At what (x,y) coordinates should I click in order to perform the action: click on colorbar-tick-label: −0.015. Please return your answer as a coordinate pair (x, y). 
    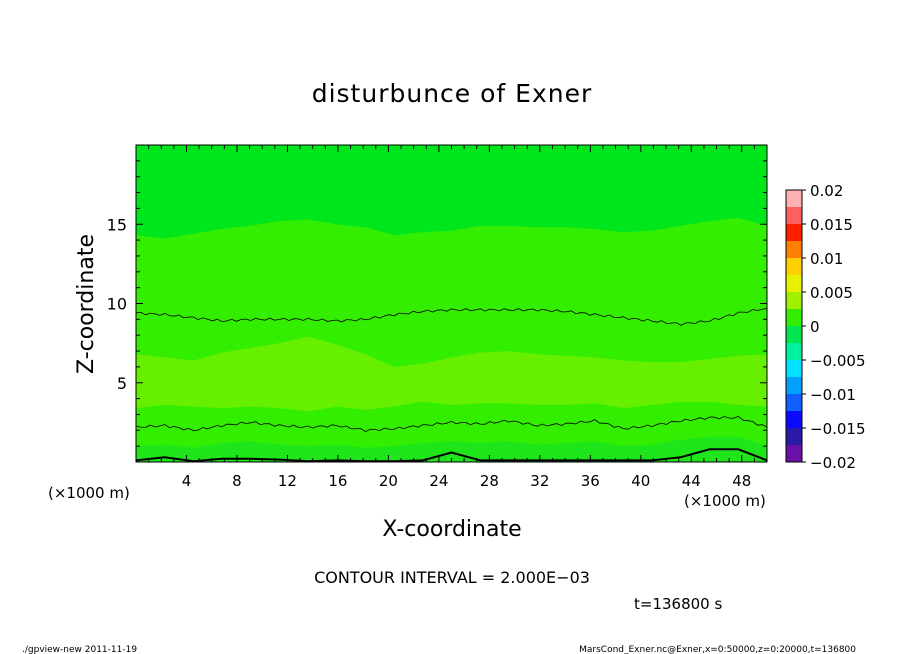
    Looking at the image, I should click on (838, 429).